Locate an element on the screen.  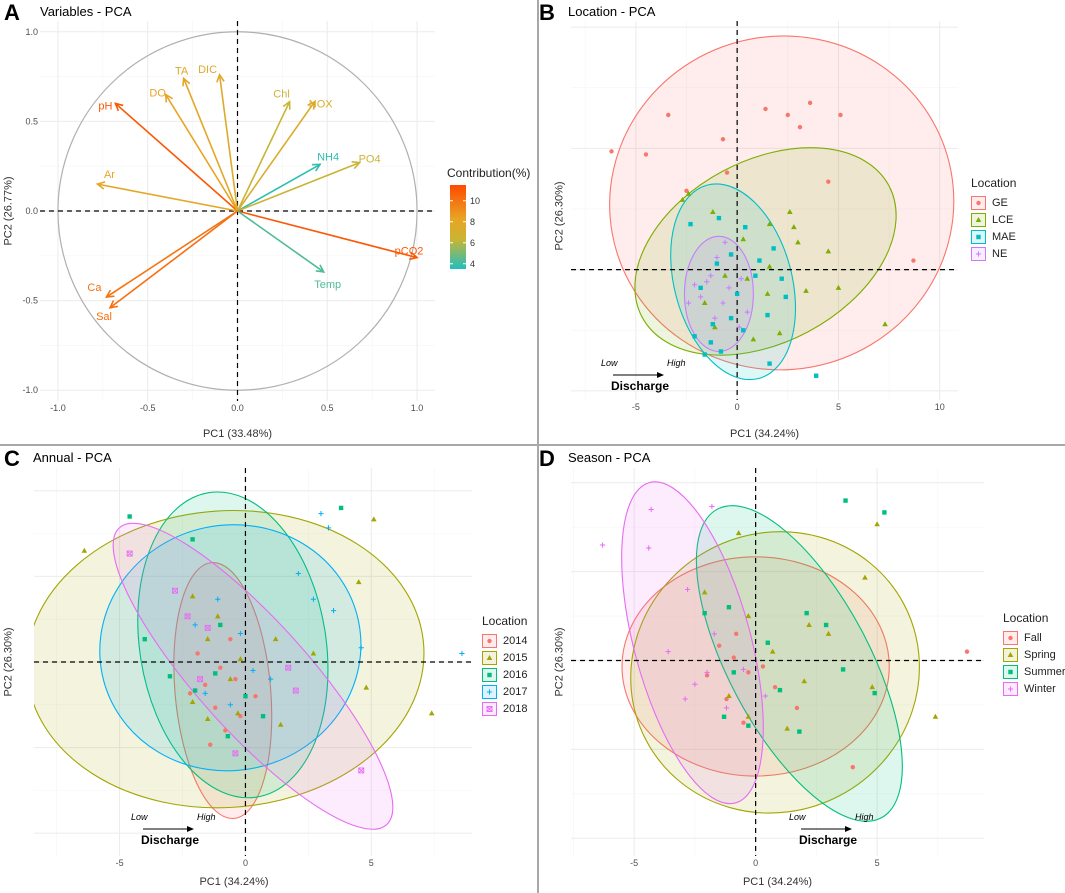
point-2014 is located at coordinates (230, 639).